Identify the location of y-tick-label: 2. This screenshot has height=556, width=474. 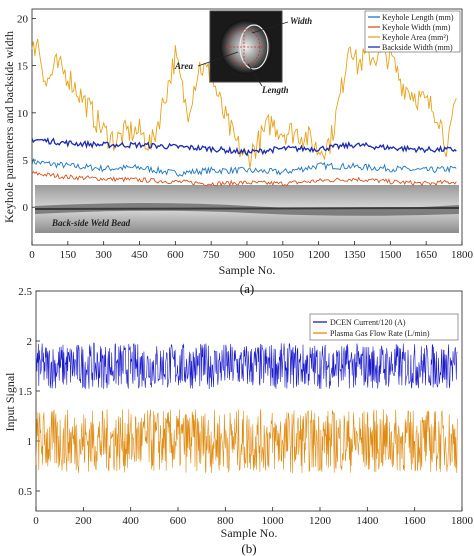
(30, 342).